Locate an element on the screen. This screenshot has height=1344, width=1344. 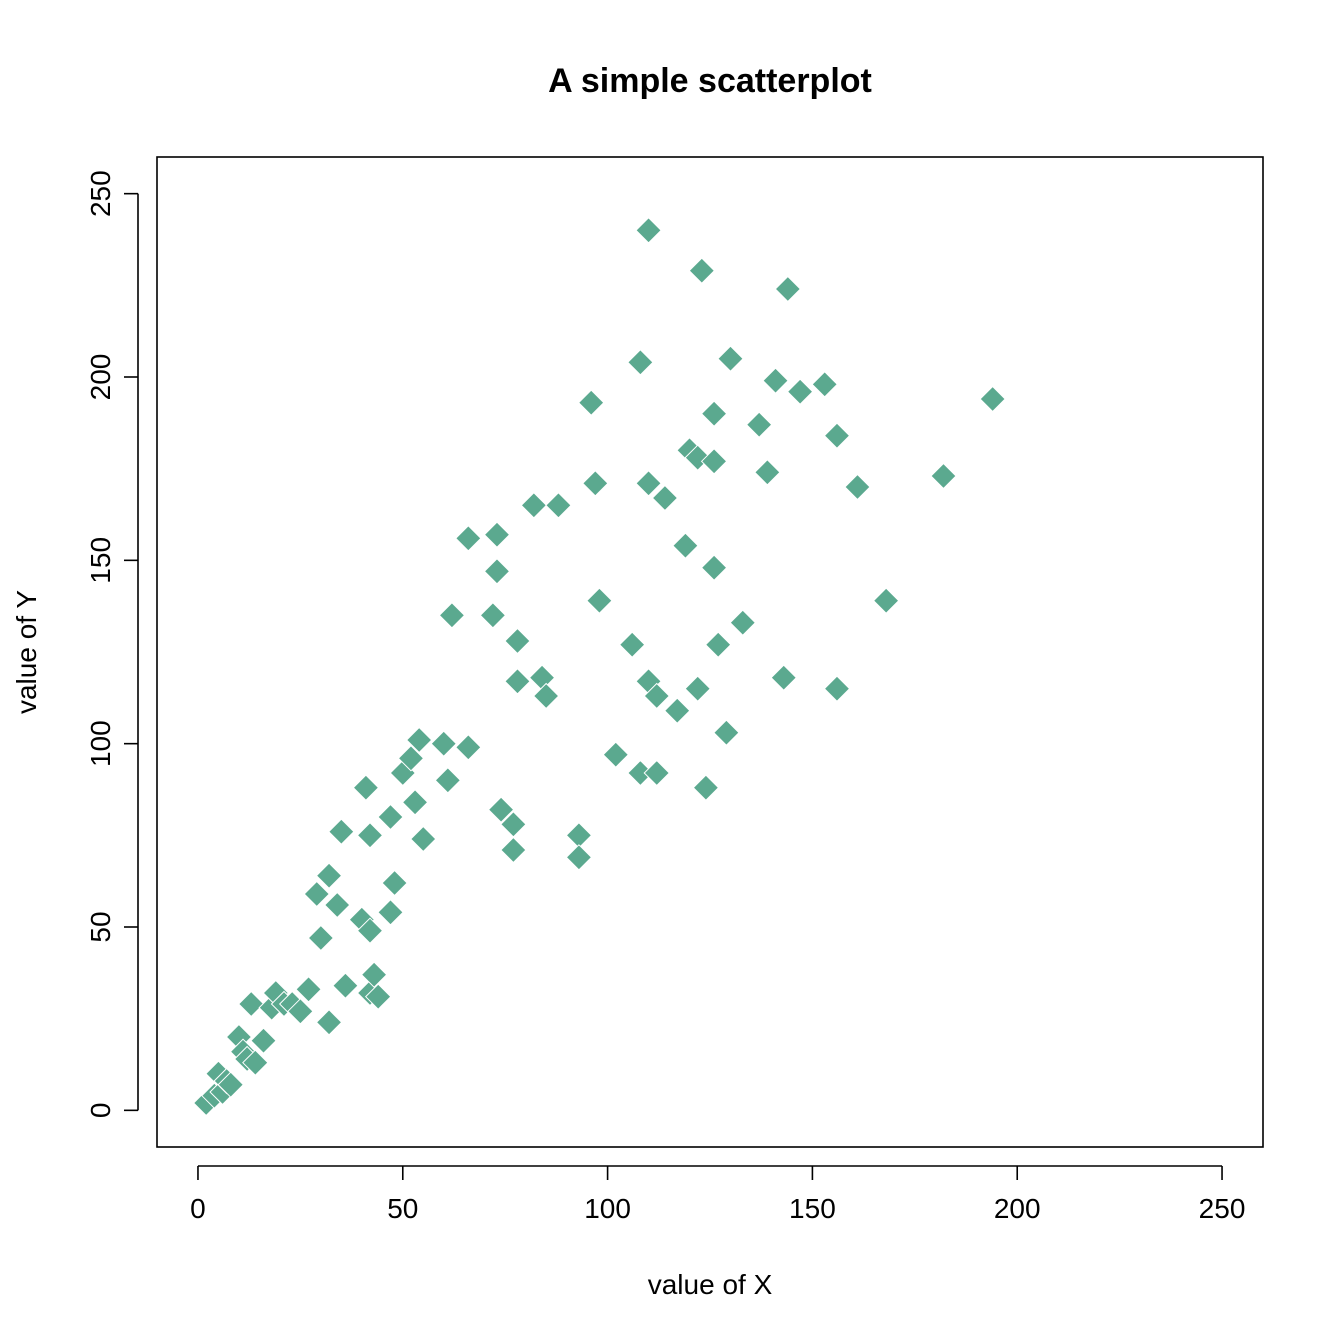
y-axis-label: value of Y is located at coordinates (26, 652).